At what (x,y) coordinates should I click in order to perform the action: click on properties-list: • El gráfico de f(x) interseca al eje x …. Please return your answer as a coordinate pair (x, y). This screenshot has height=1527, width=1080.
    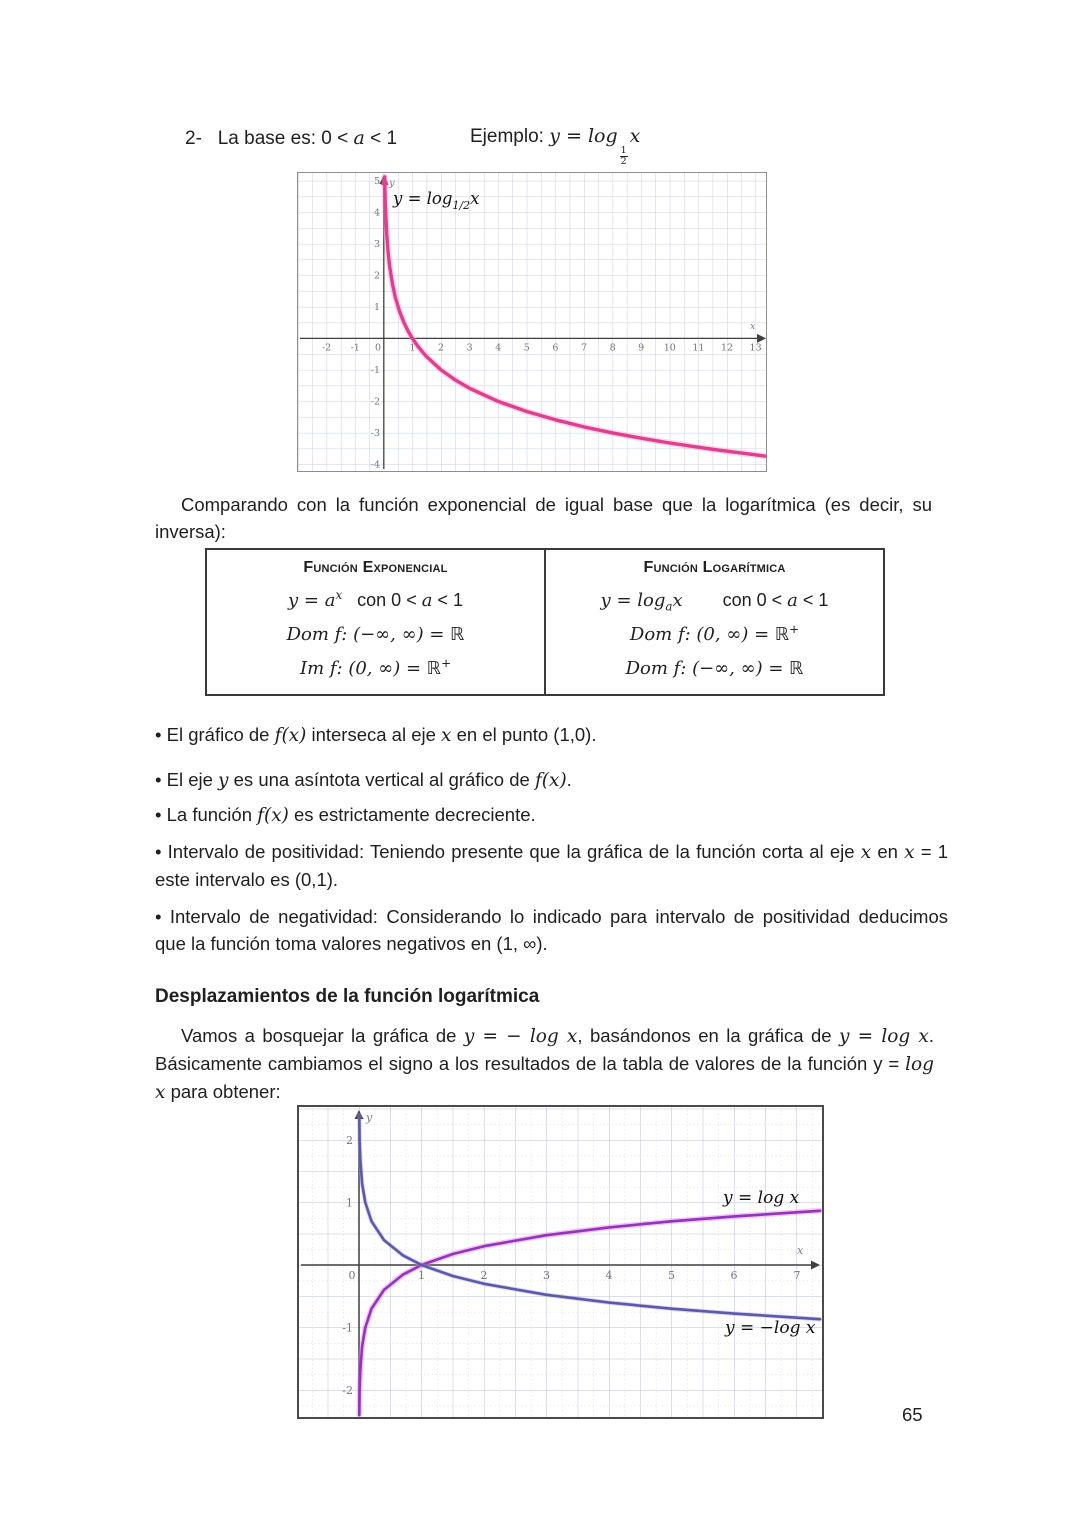
    Looking at the image, I should click on (551, 840).